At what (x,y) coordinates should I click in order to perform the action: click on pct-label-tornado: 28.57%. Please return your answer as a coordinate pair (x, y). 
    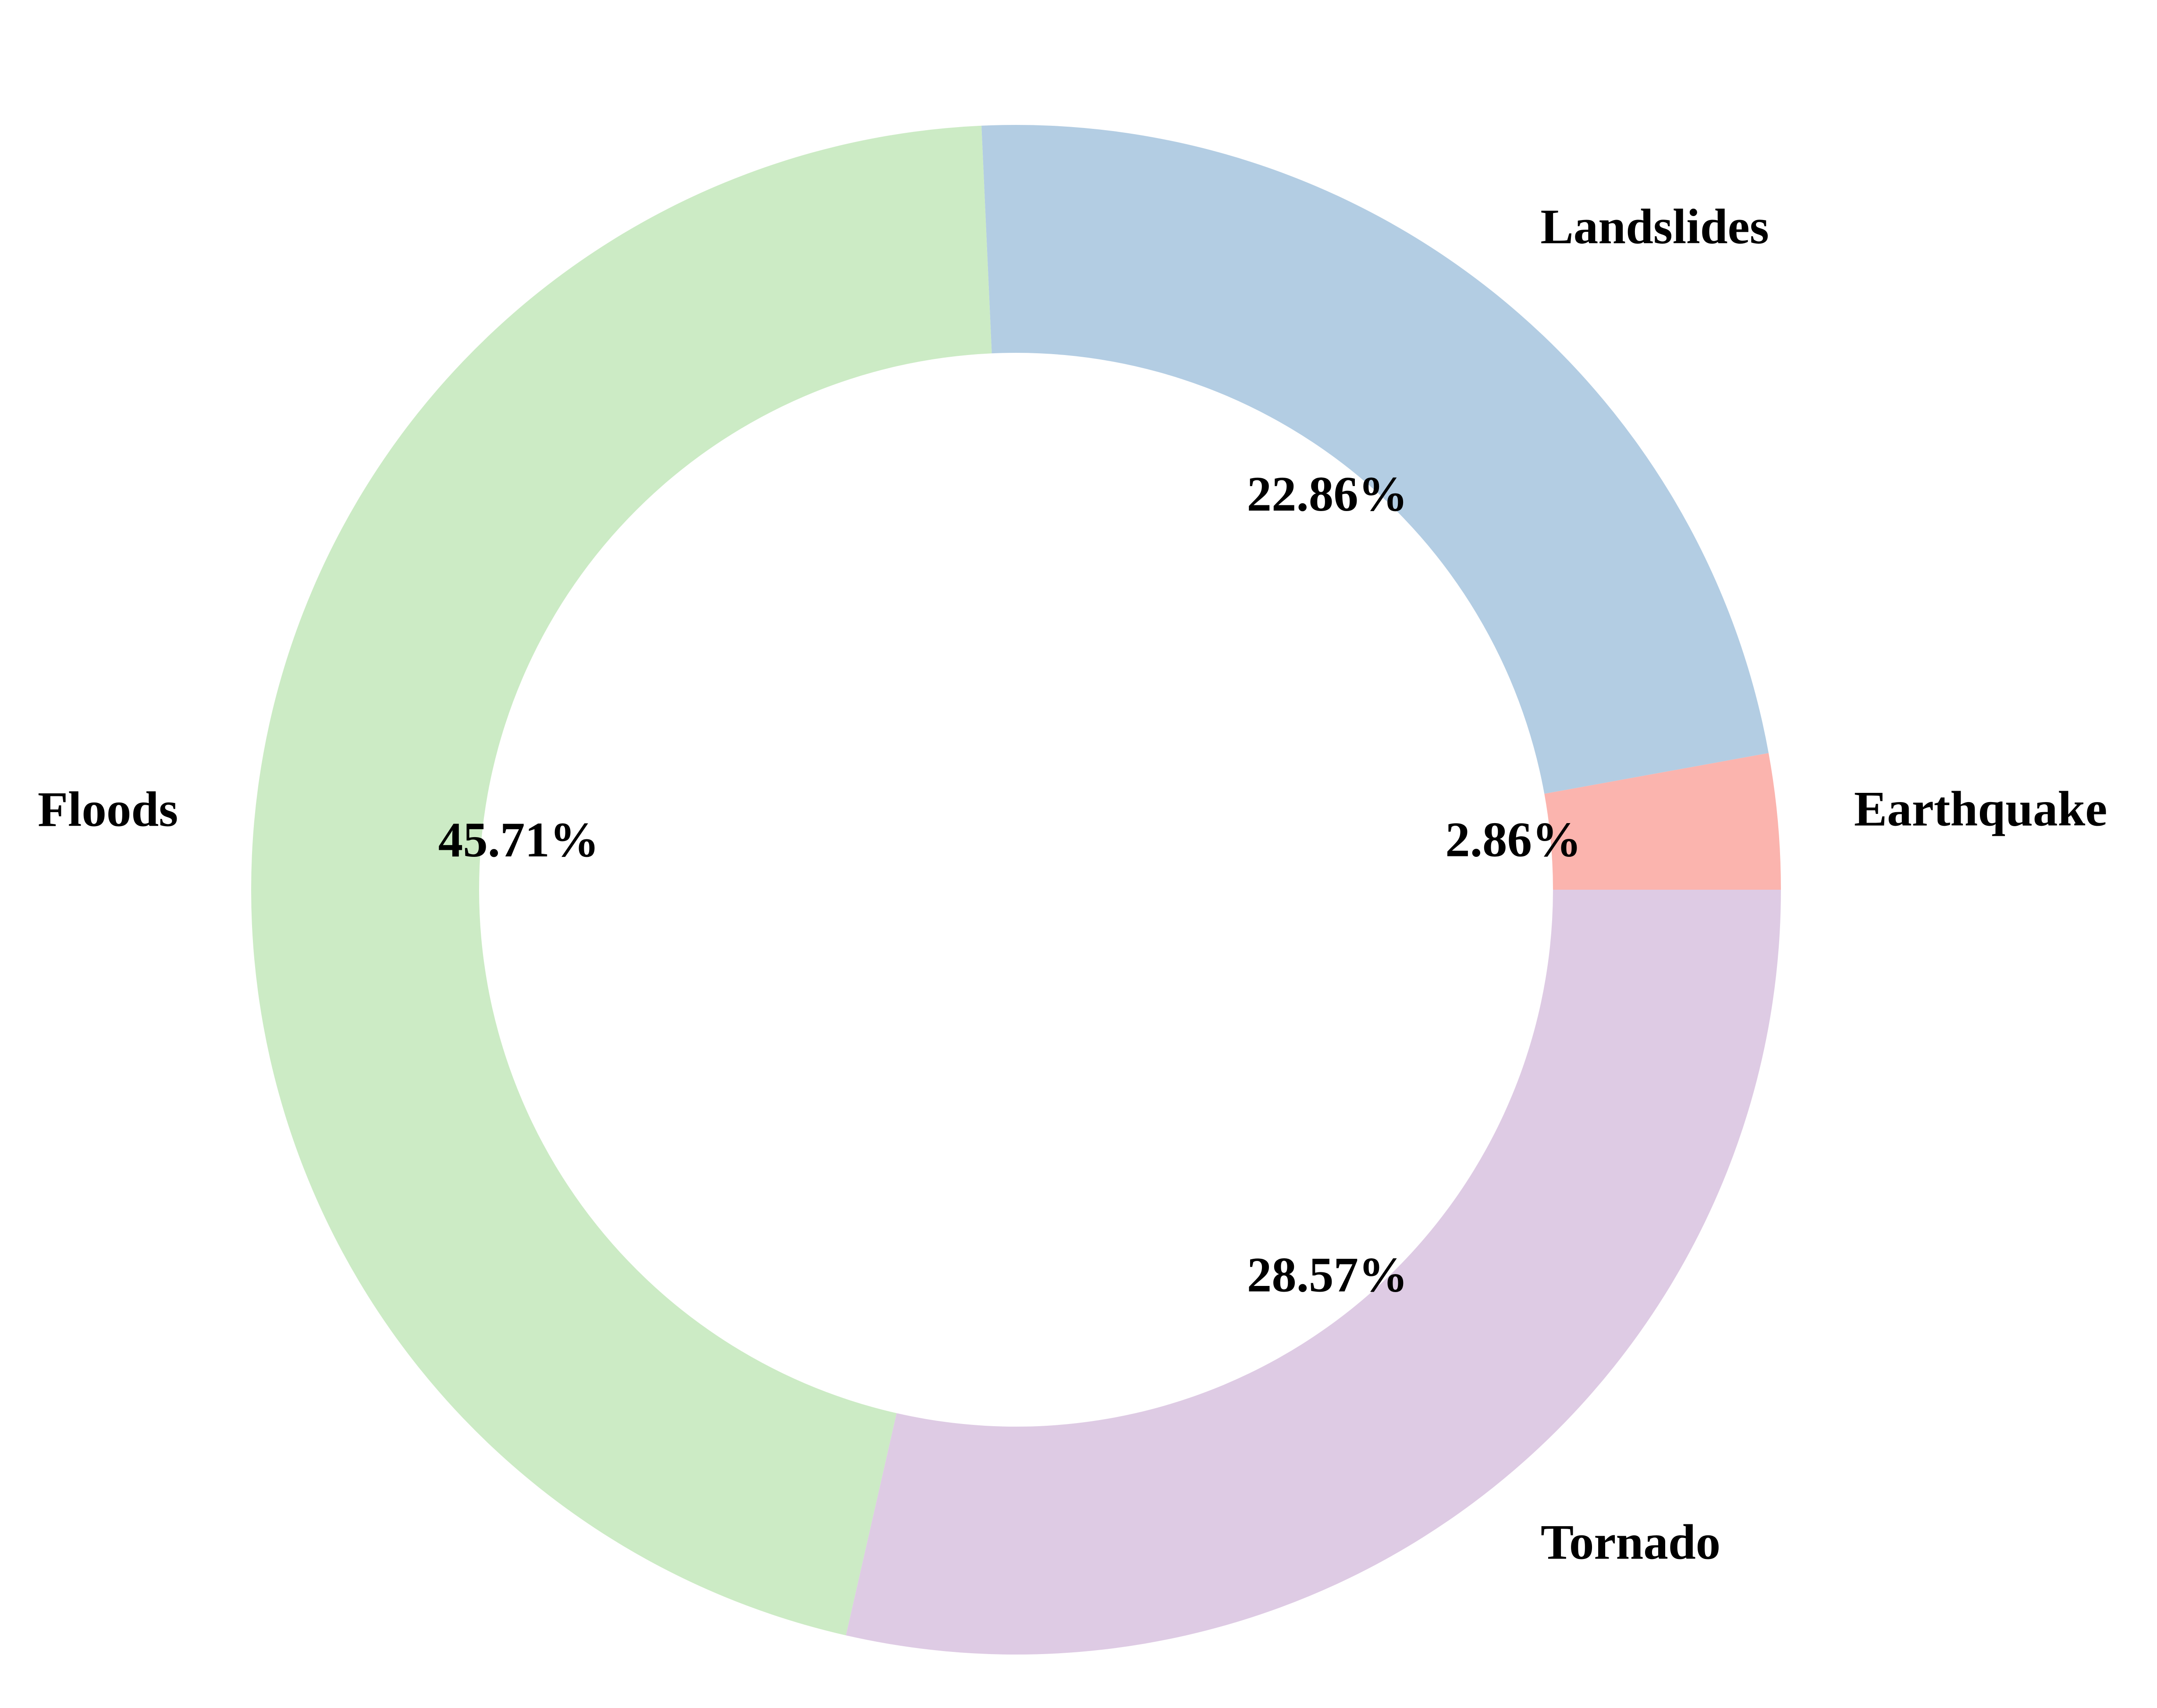
    Looking at the image, I should click on (1327, 1275).